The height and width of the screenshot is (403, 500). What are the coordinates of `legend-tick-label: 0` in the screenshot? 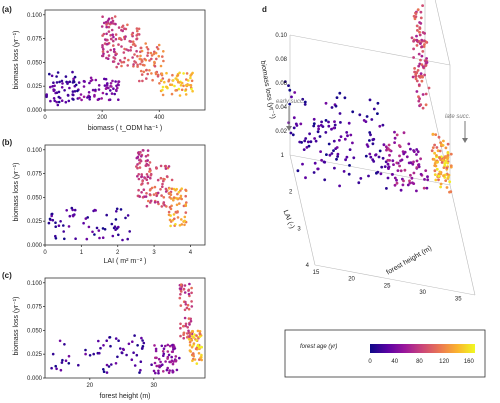 It's located at (370, 362).